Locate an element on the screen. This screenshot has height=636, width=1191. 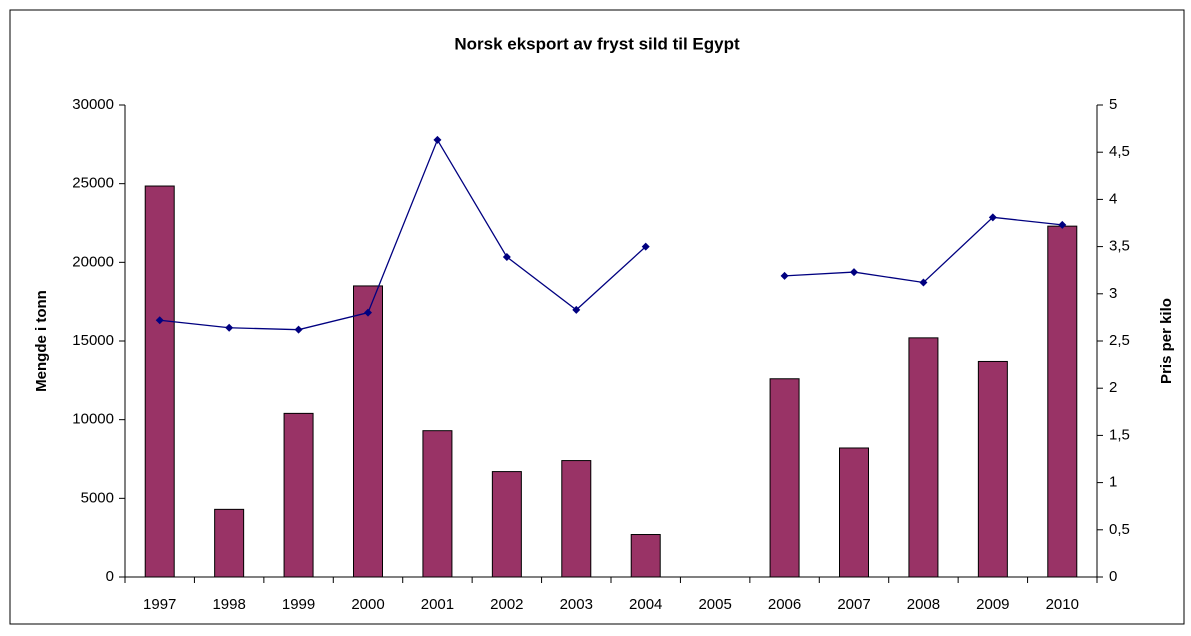
y2-tick-label: 2 is located at coordinates (1113, 387).